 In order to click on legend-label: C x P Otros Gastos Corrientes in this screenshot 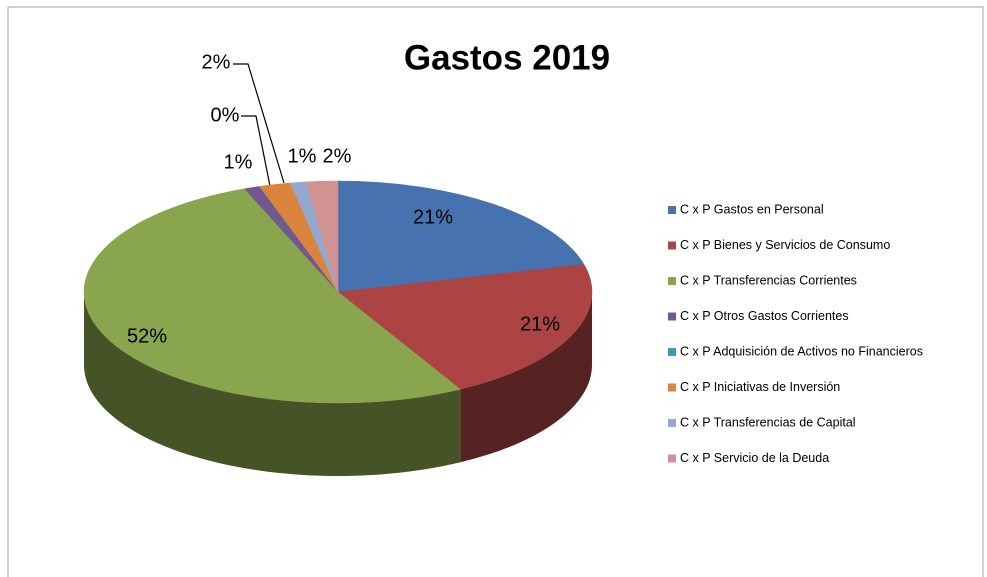, I will do `click(764, 316)`.